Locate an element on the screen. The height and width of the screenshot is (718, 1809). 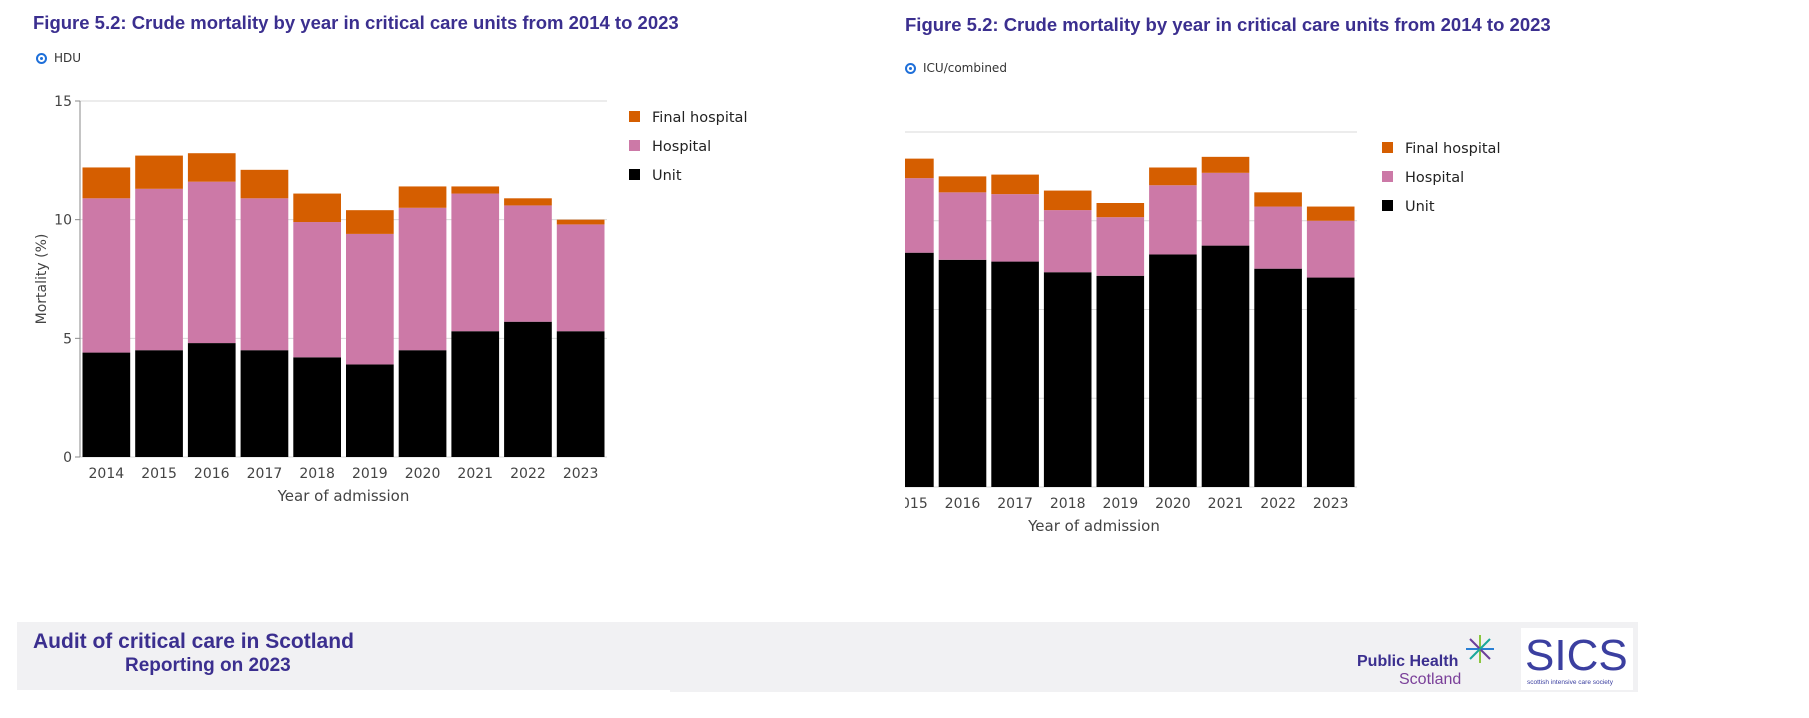
radio-label: ICU/combined is located at coordinates (965, 68).